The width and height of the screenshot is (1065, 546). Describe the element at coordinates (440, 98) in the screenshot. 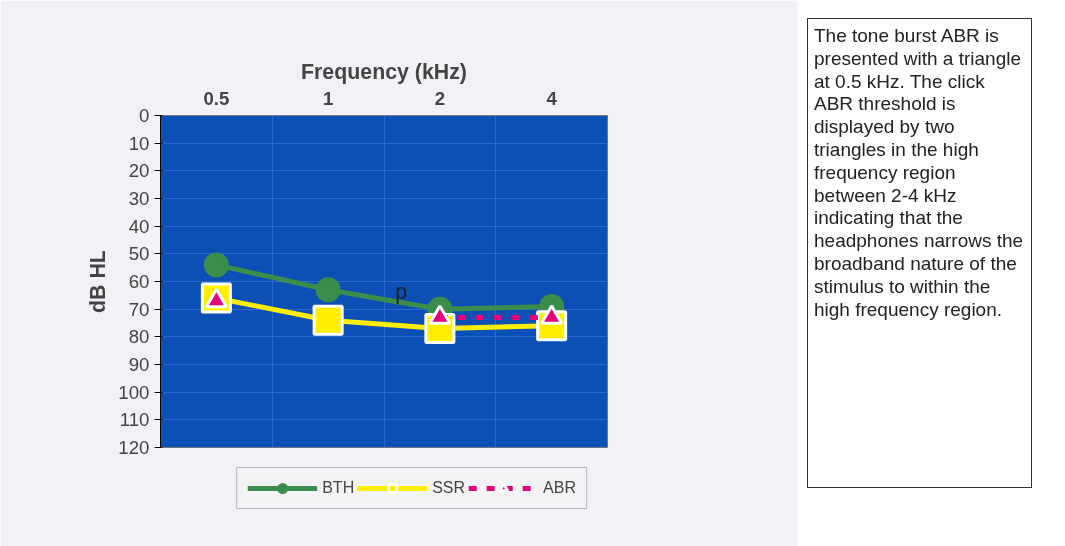

I see `x-tick-label: 2` at that location.